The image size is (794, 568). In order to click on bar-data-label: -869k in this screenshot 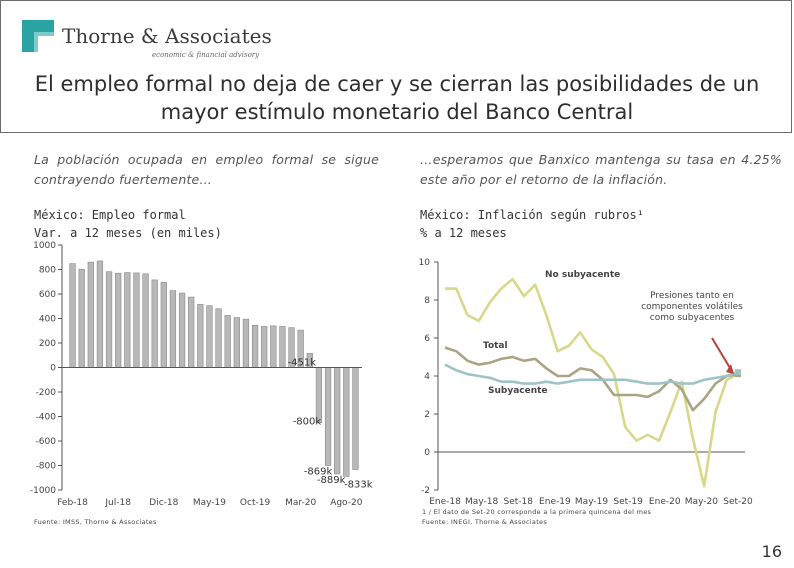, I will do `click(318, 472)`.